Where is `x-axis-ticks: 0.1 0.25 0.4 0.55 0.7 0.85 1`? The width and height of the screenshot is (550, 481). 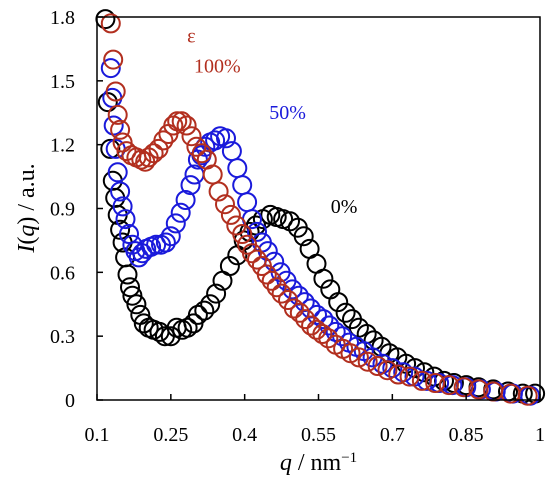
x-axis-ticks: 0.1 0.25 0.4 0.55 0.7 0.85 1 is located at coordinates (315, 420).